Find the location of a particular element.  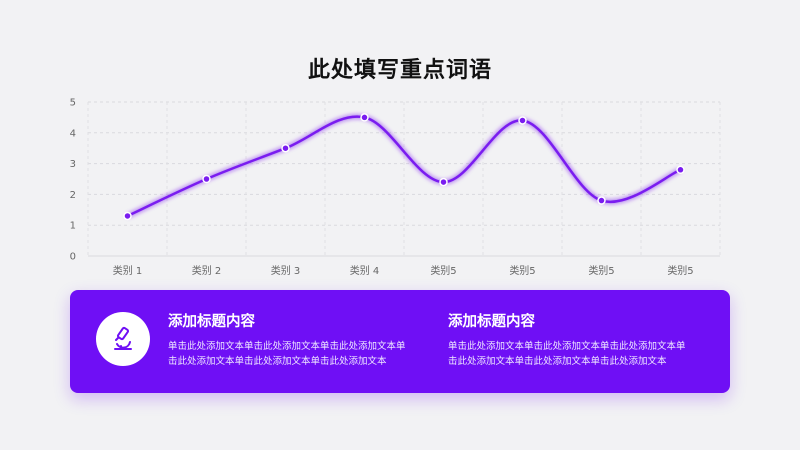

page-title: 此处填写重点词语 is located at coordinates (399, 70).